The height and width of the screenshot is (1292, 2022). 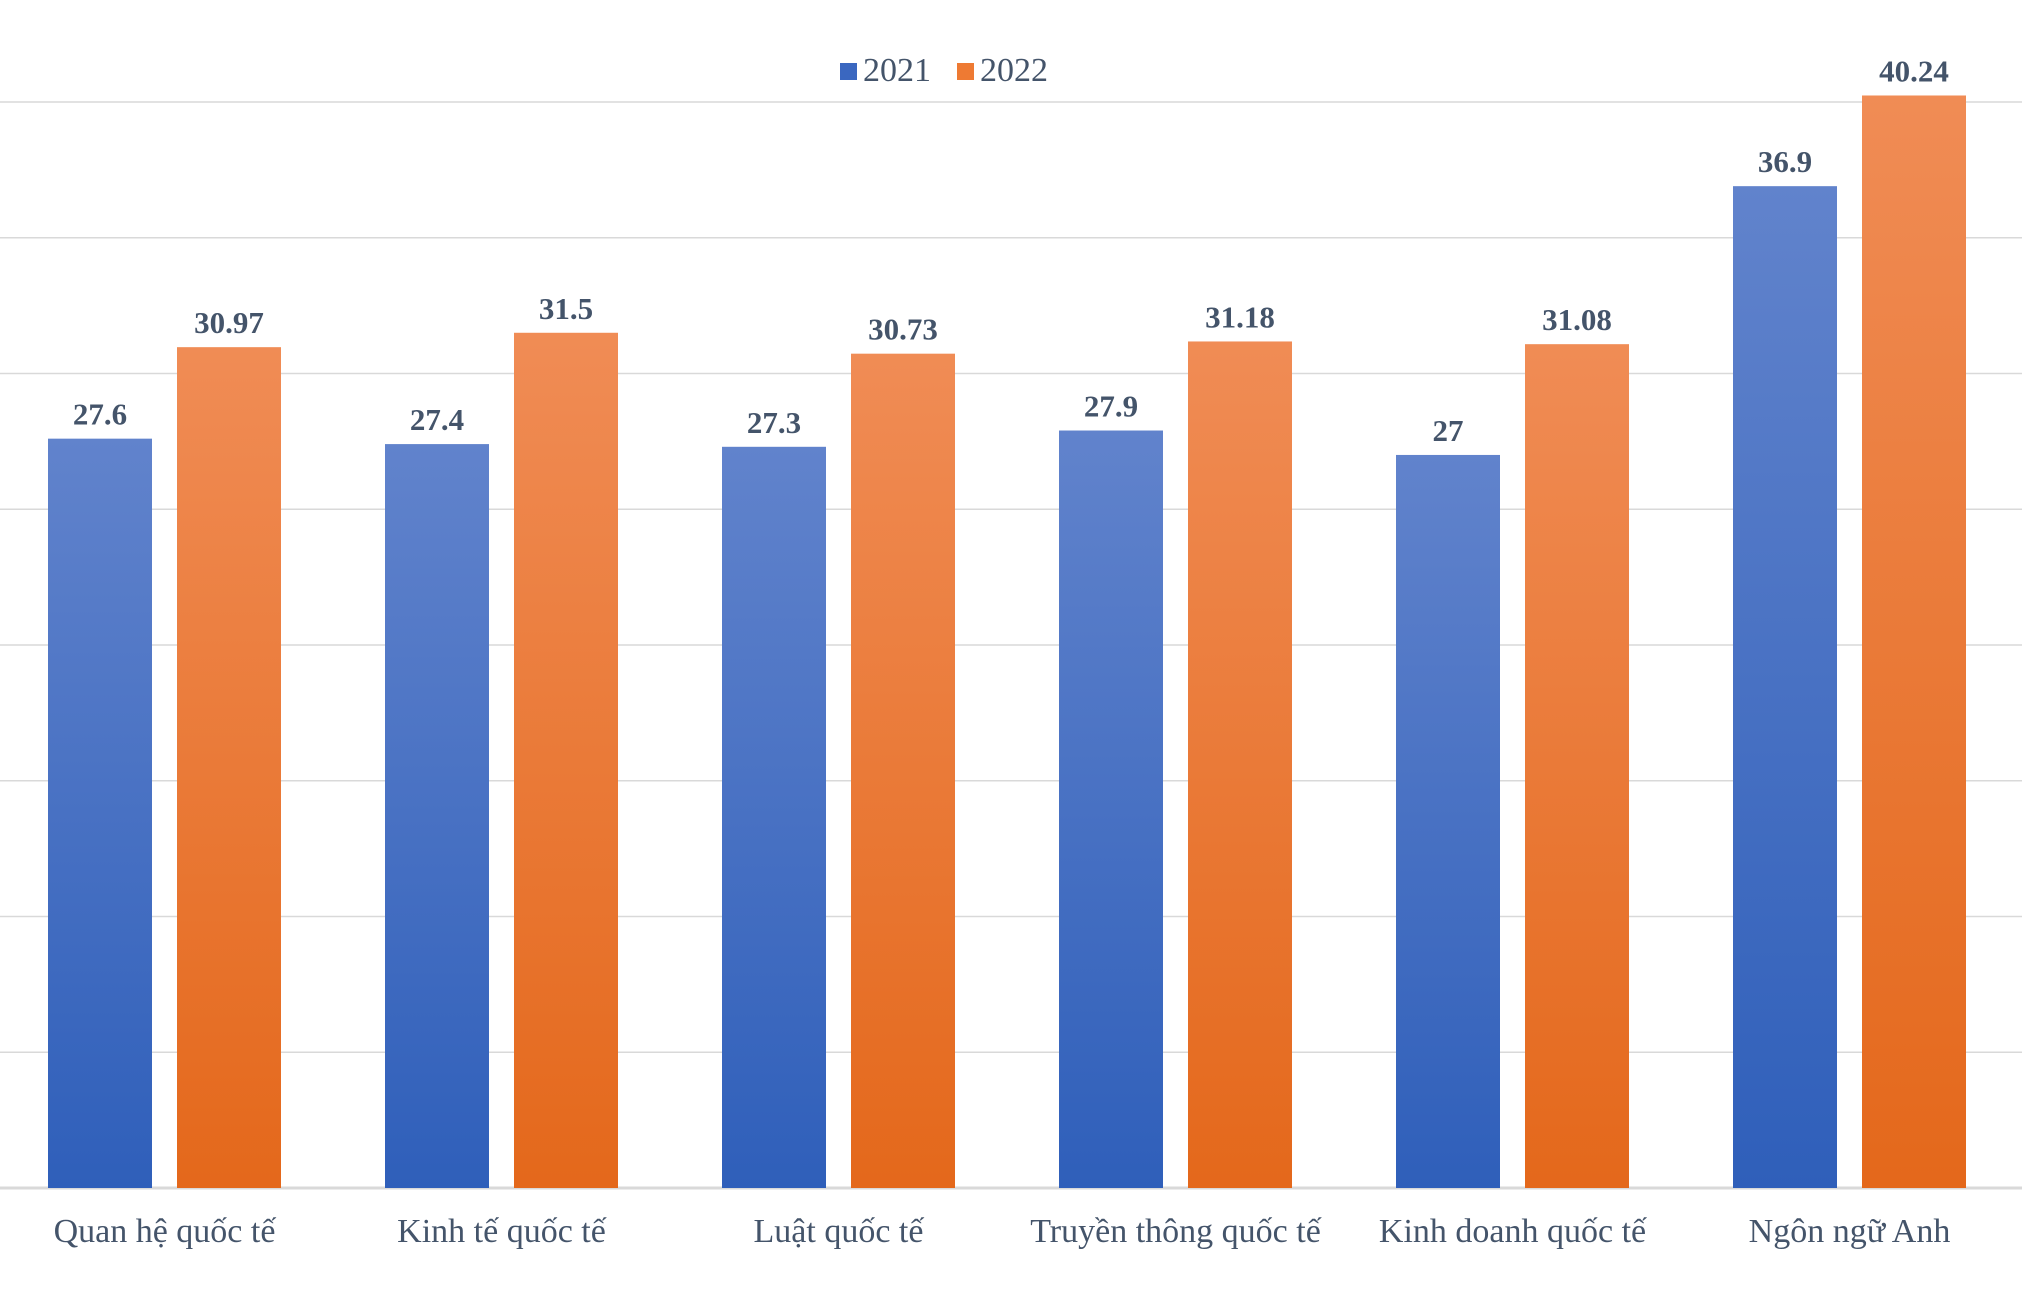 I want to click on data-label: 27.3, so click(x=774, y=422).